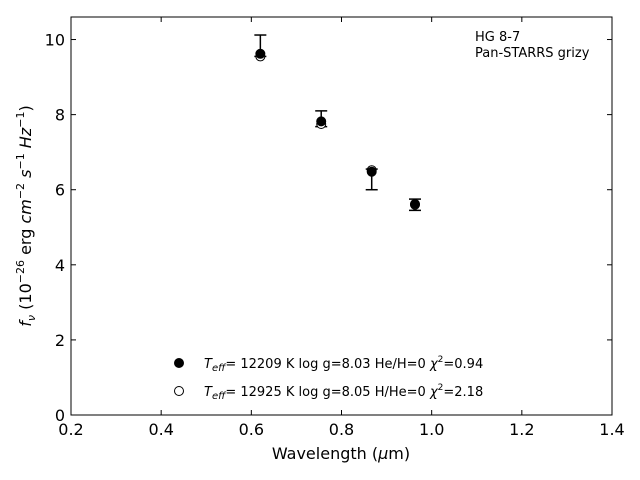 This screenshot has height=480, width=640. Describe the element at coordinates (160, 429) in the screenshot. I see `x-tick-label: 0.4` at that location.